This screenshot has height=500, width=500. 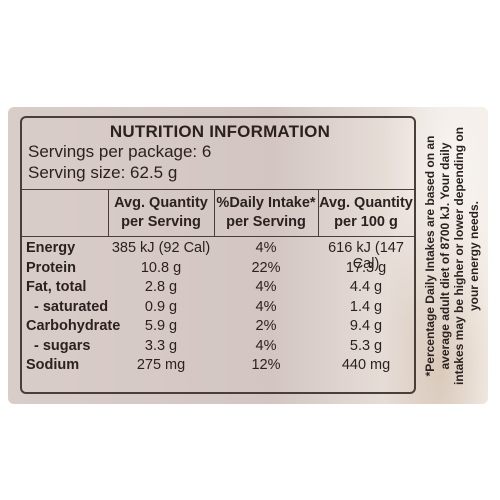 I want to click on table-row: Fat, total 2.8 g 4% 4.4 g, so click(x=218, y=289).